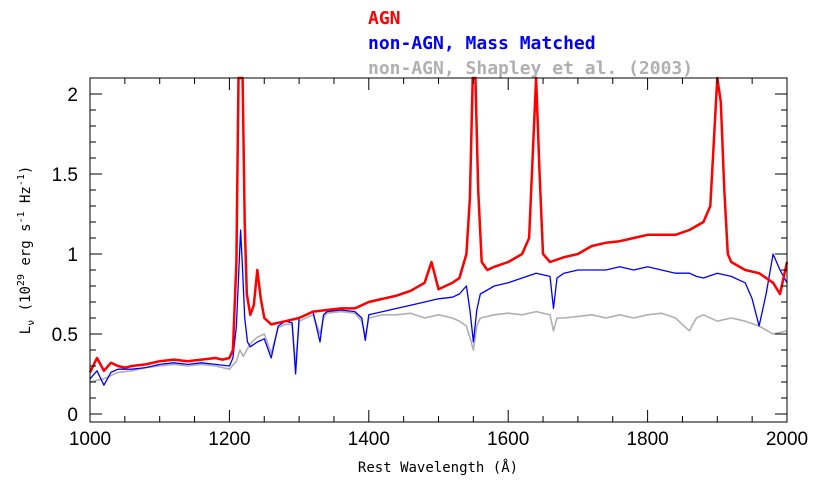 This screenshot has width=830, height=486. What do you see at coordinates (438, 346) in the screenshot?
I see `series-line-non-agn-shapley-et-al-2003` at bounding box center [438, 346].